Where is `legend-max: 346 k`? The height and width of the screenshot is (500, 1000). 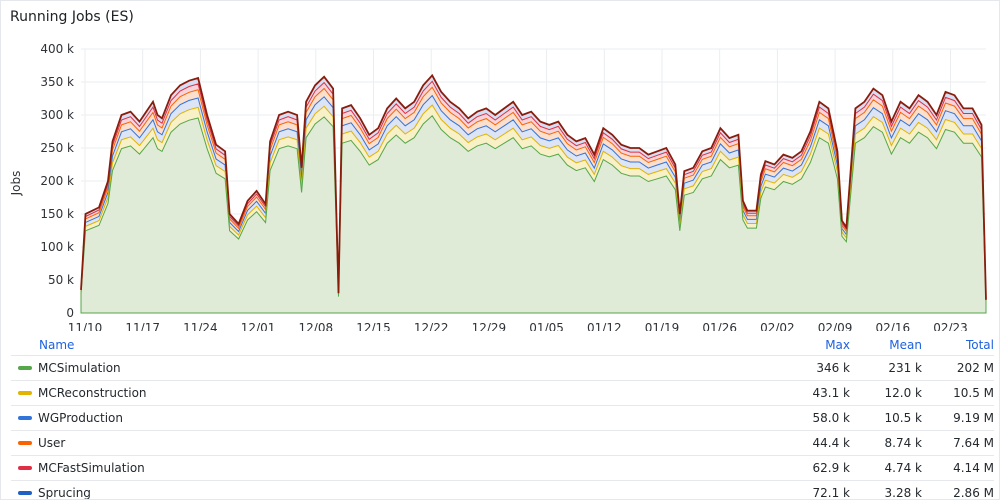 legend-max: 346 k is located at coordinates (833, 368).